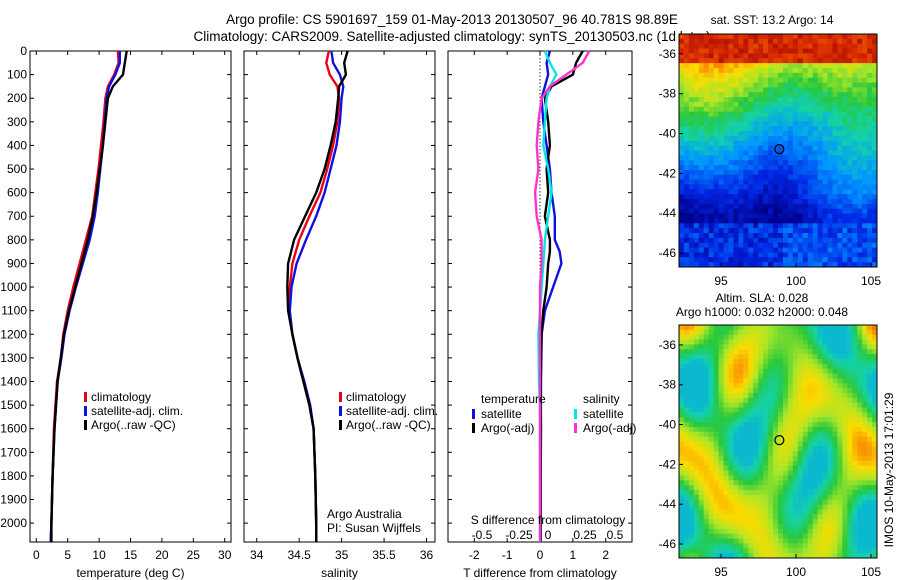 This screenshot has height=580, width=900. I want to click on depth-tick-label: 1600, so click(13, 429).